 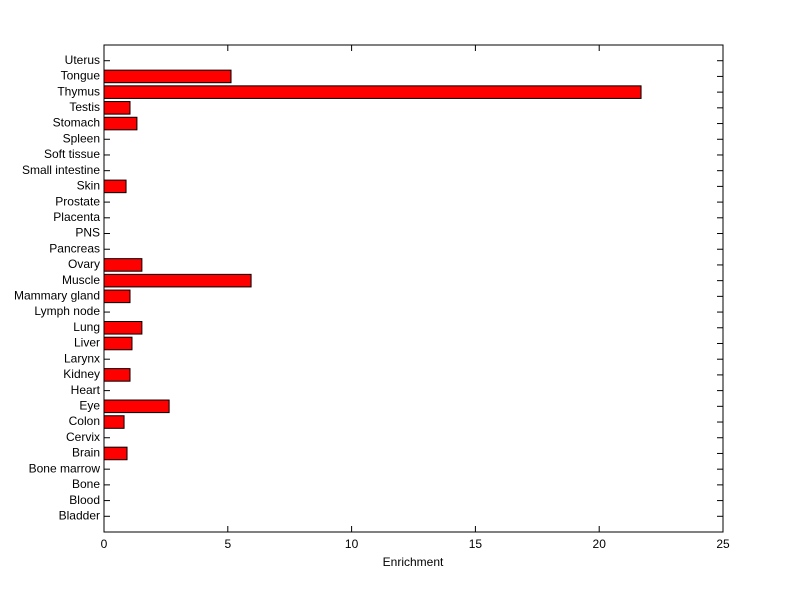 I want to click on x-axis-label: Enrichment, so click(x=413, y=562).